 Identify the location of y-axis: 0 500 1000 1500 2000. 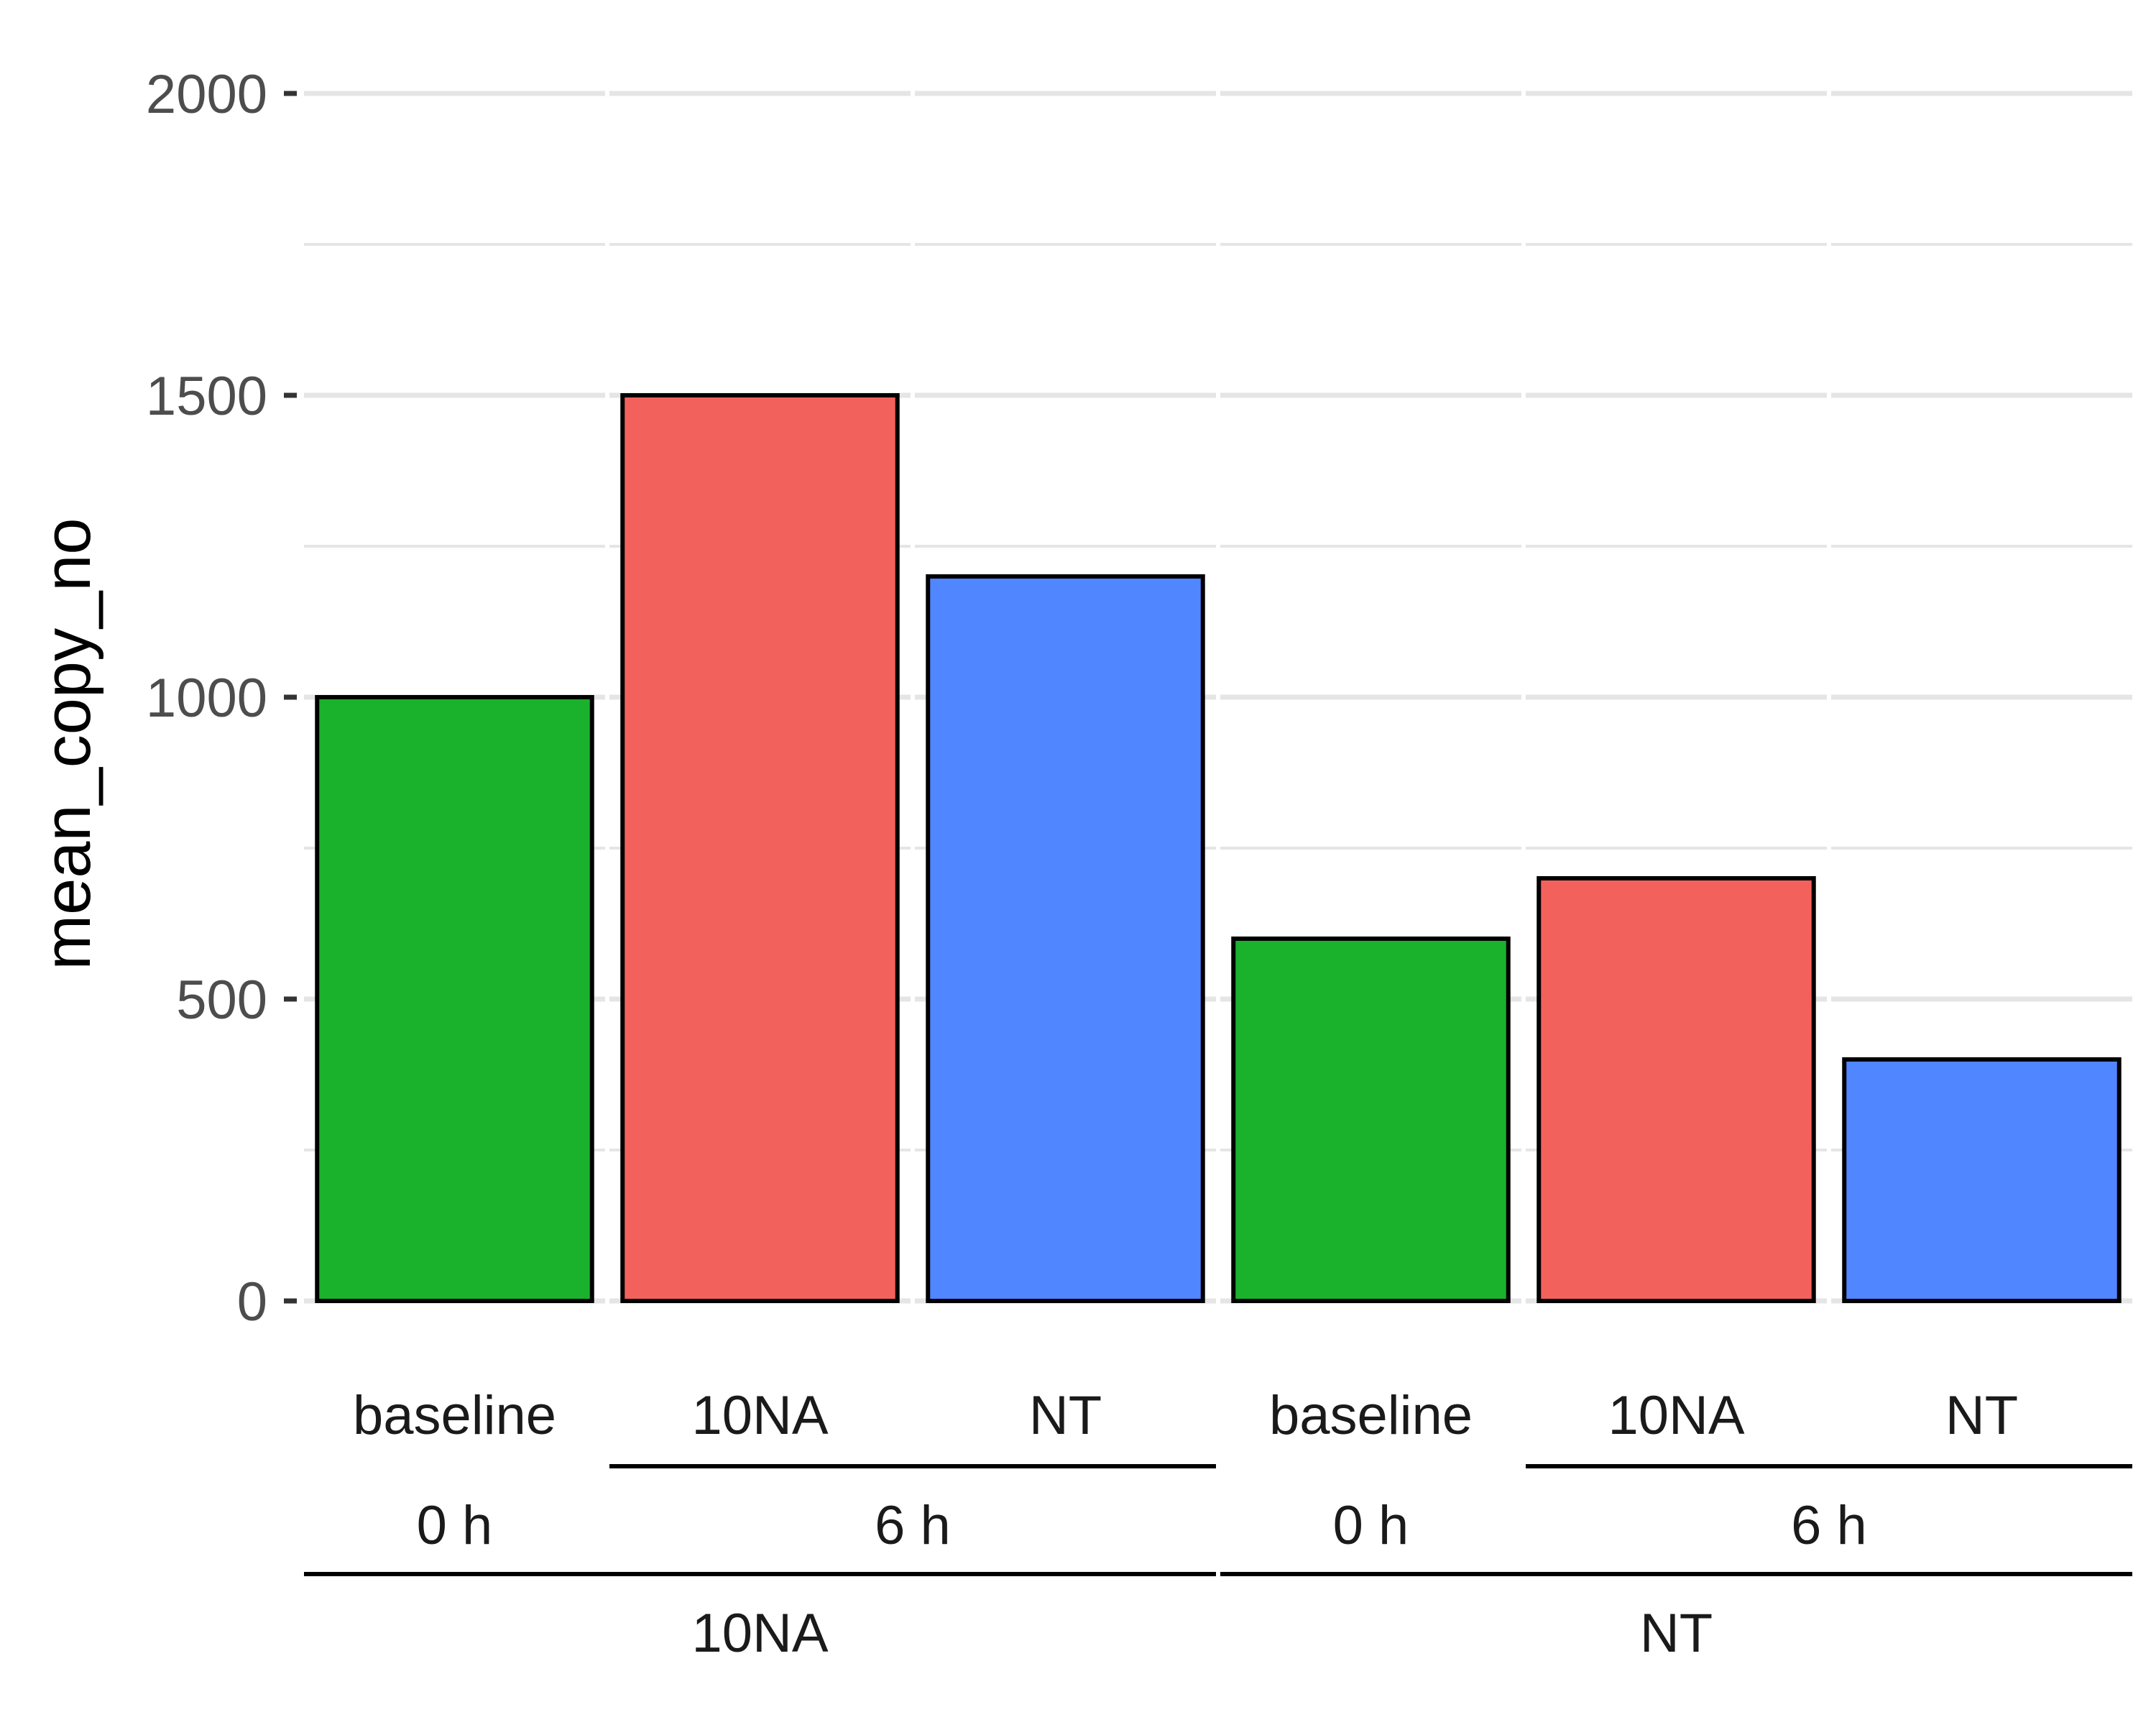
(221, 698).